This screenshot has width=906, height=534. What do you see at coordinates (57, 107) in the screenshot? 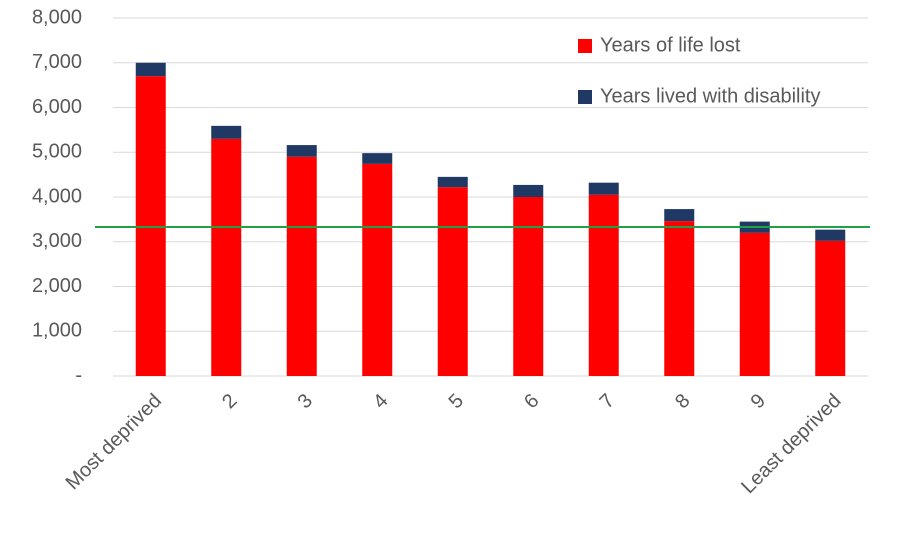
I see `y-tick-label: 6,000` at bounding box center [57, 107].